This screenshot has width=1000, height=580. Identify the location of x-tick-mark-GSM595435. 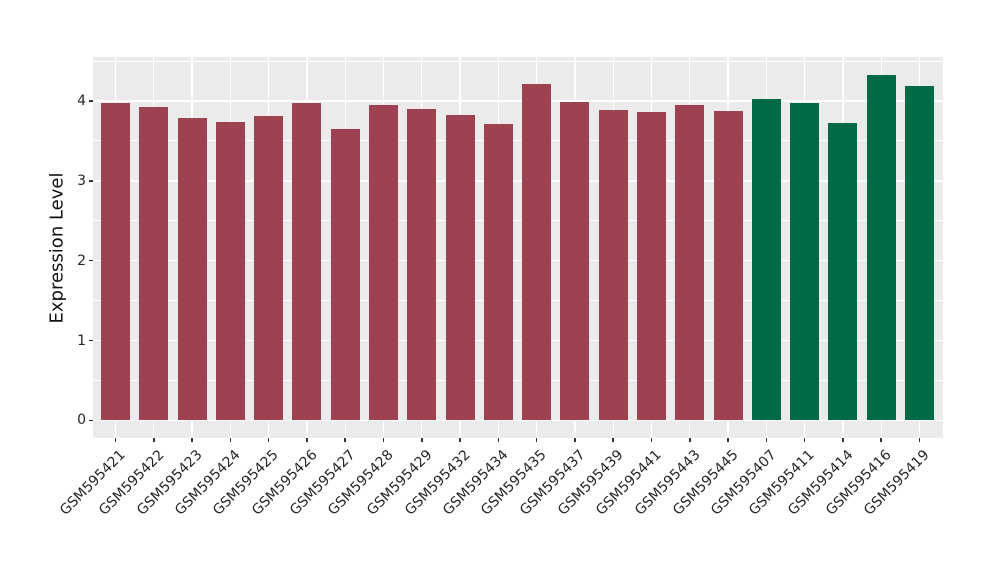
(536, 440).